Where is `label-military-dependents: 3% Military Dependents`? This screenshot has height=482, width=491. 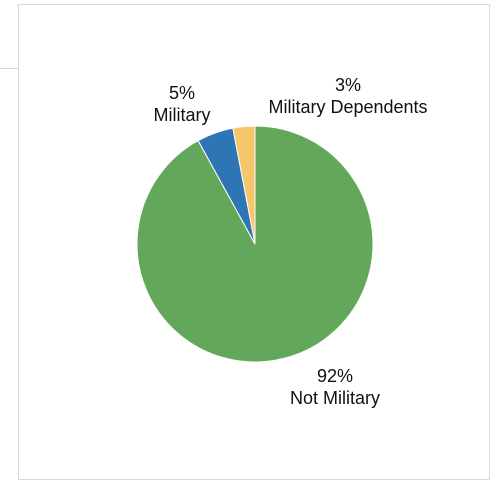 label-military-dependents: 3% Military Dependents is located at coordinates (348, 96).